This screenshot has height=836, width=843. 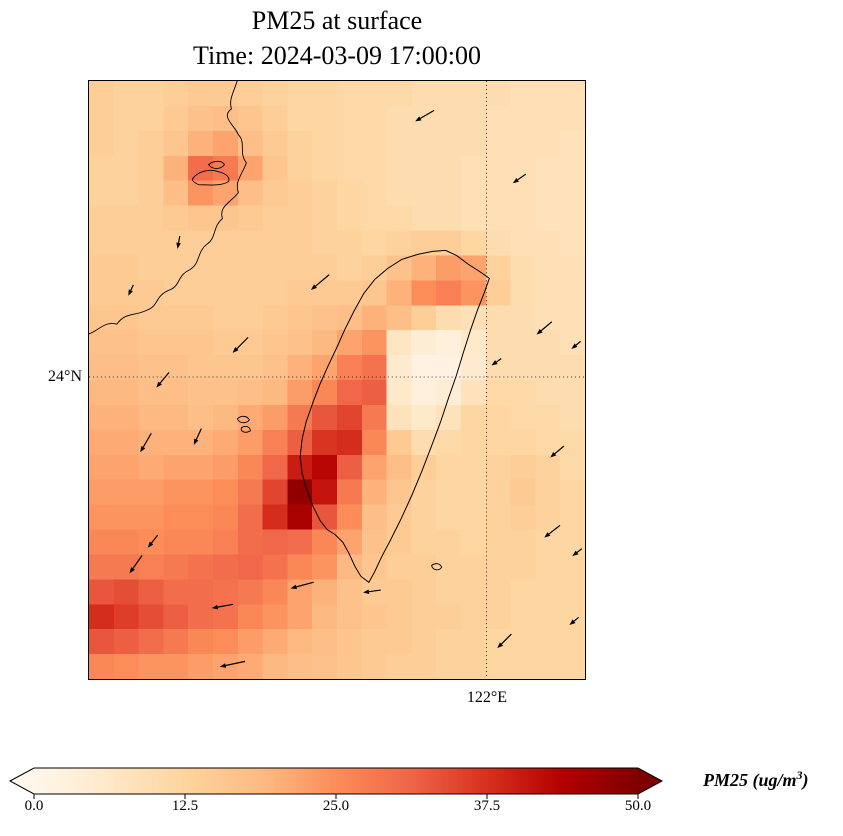 I want to click on islands, so click(x=317, y=365).